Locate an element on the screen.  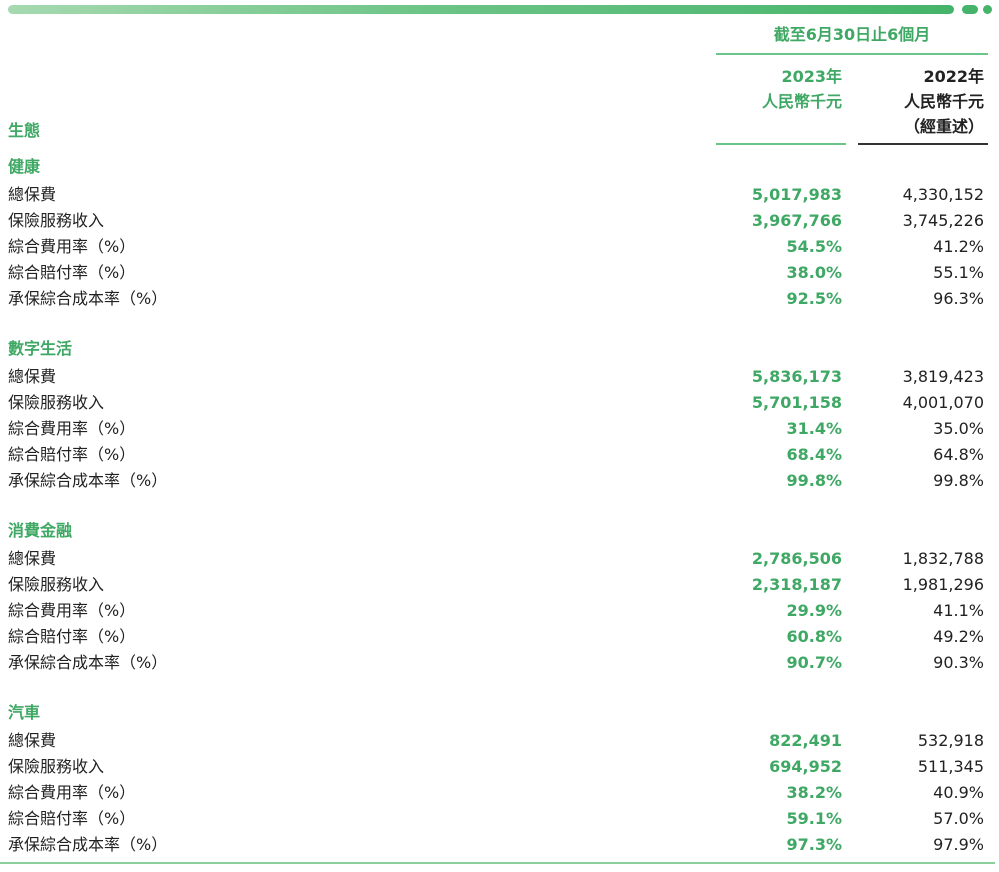
column-year-2023: 2023年 is located at coordinates (811, 76).